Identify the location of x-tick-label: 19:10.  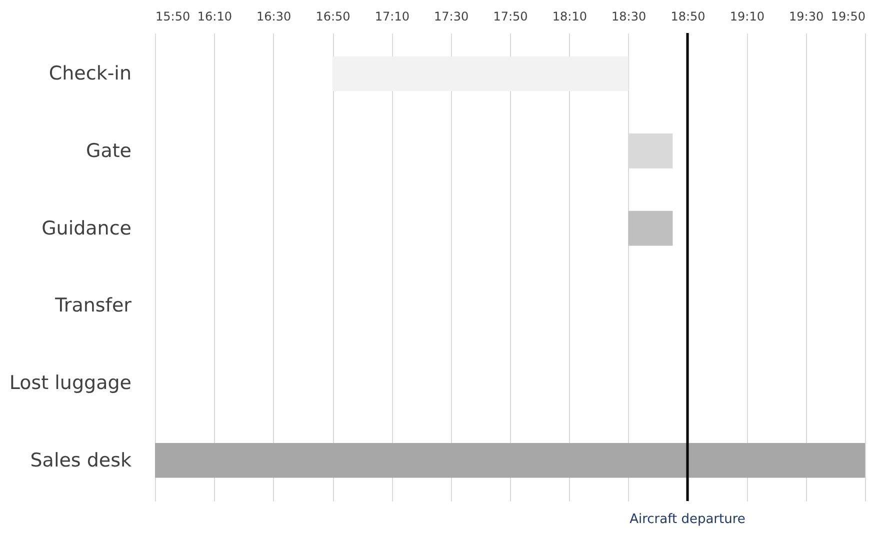
(747, 17).